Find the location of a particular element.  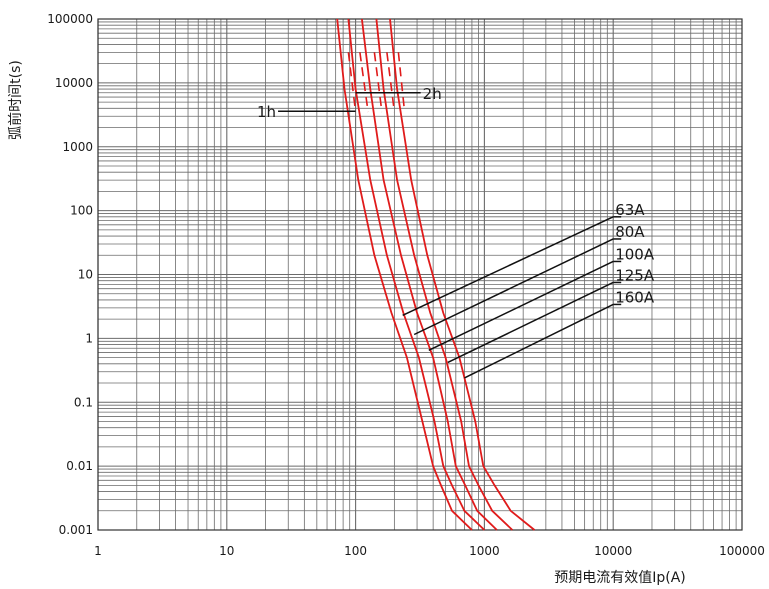

y-tick-label: 1 is located at coordinates (89, 338).